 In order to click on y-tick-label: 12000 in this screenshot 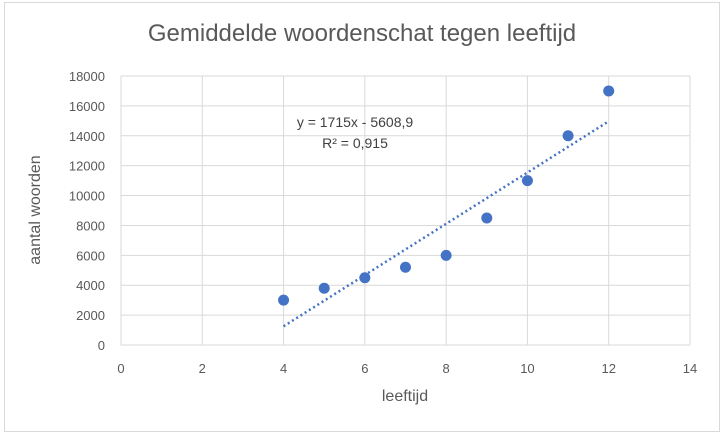, I will do `click(87, 166)`.